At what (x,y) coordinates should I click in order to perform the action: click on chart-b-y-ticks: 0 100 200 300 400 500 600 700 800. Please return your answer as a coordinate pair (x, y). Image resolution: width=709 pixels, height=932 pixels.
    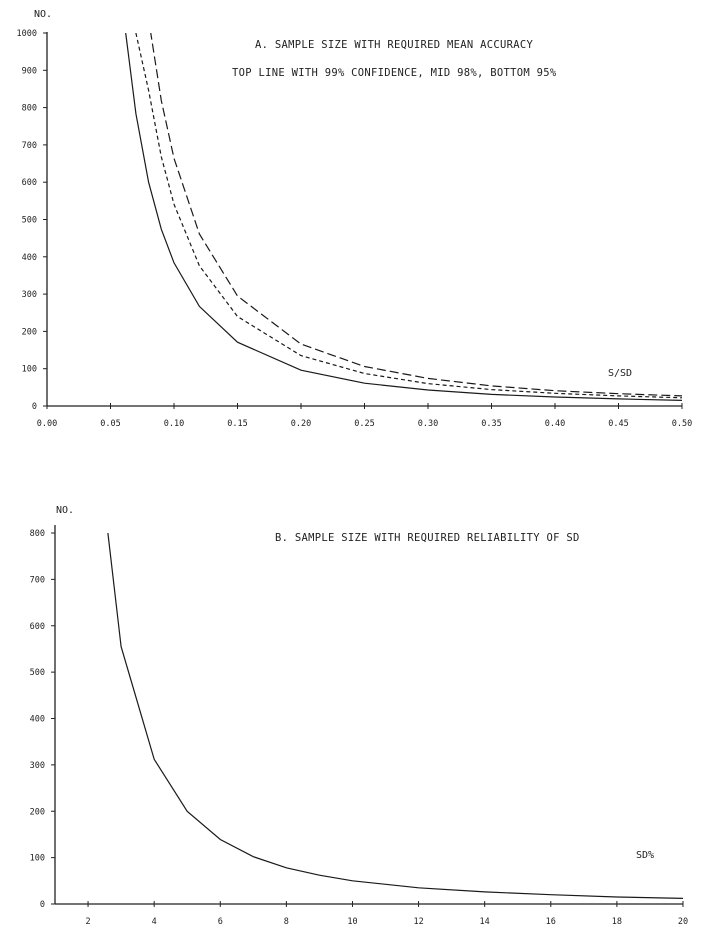
    Looking at the image, I should click on (42, 719).